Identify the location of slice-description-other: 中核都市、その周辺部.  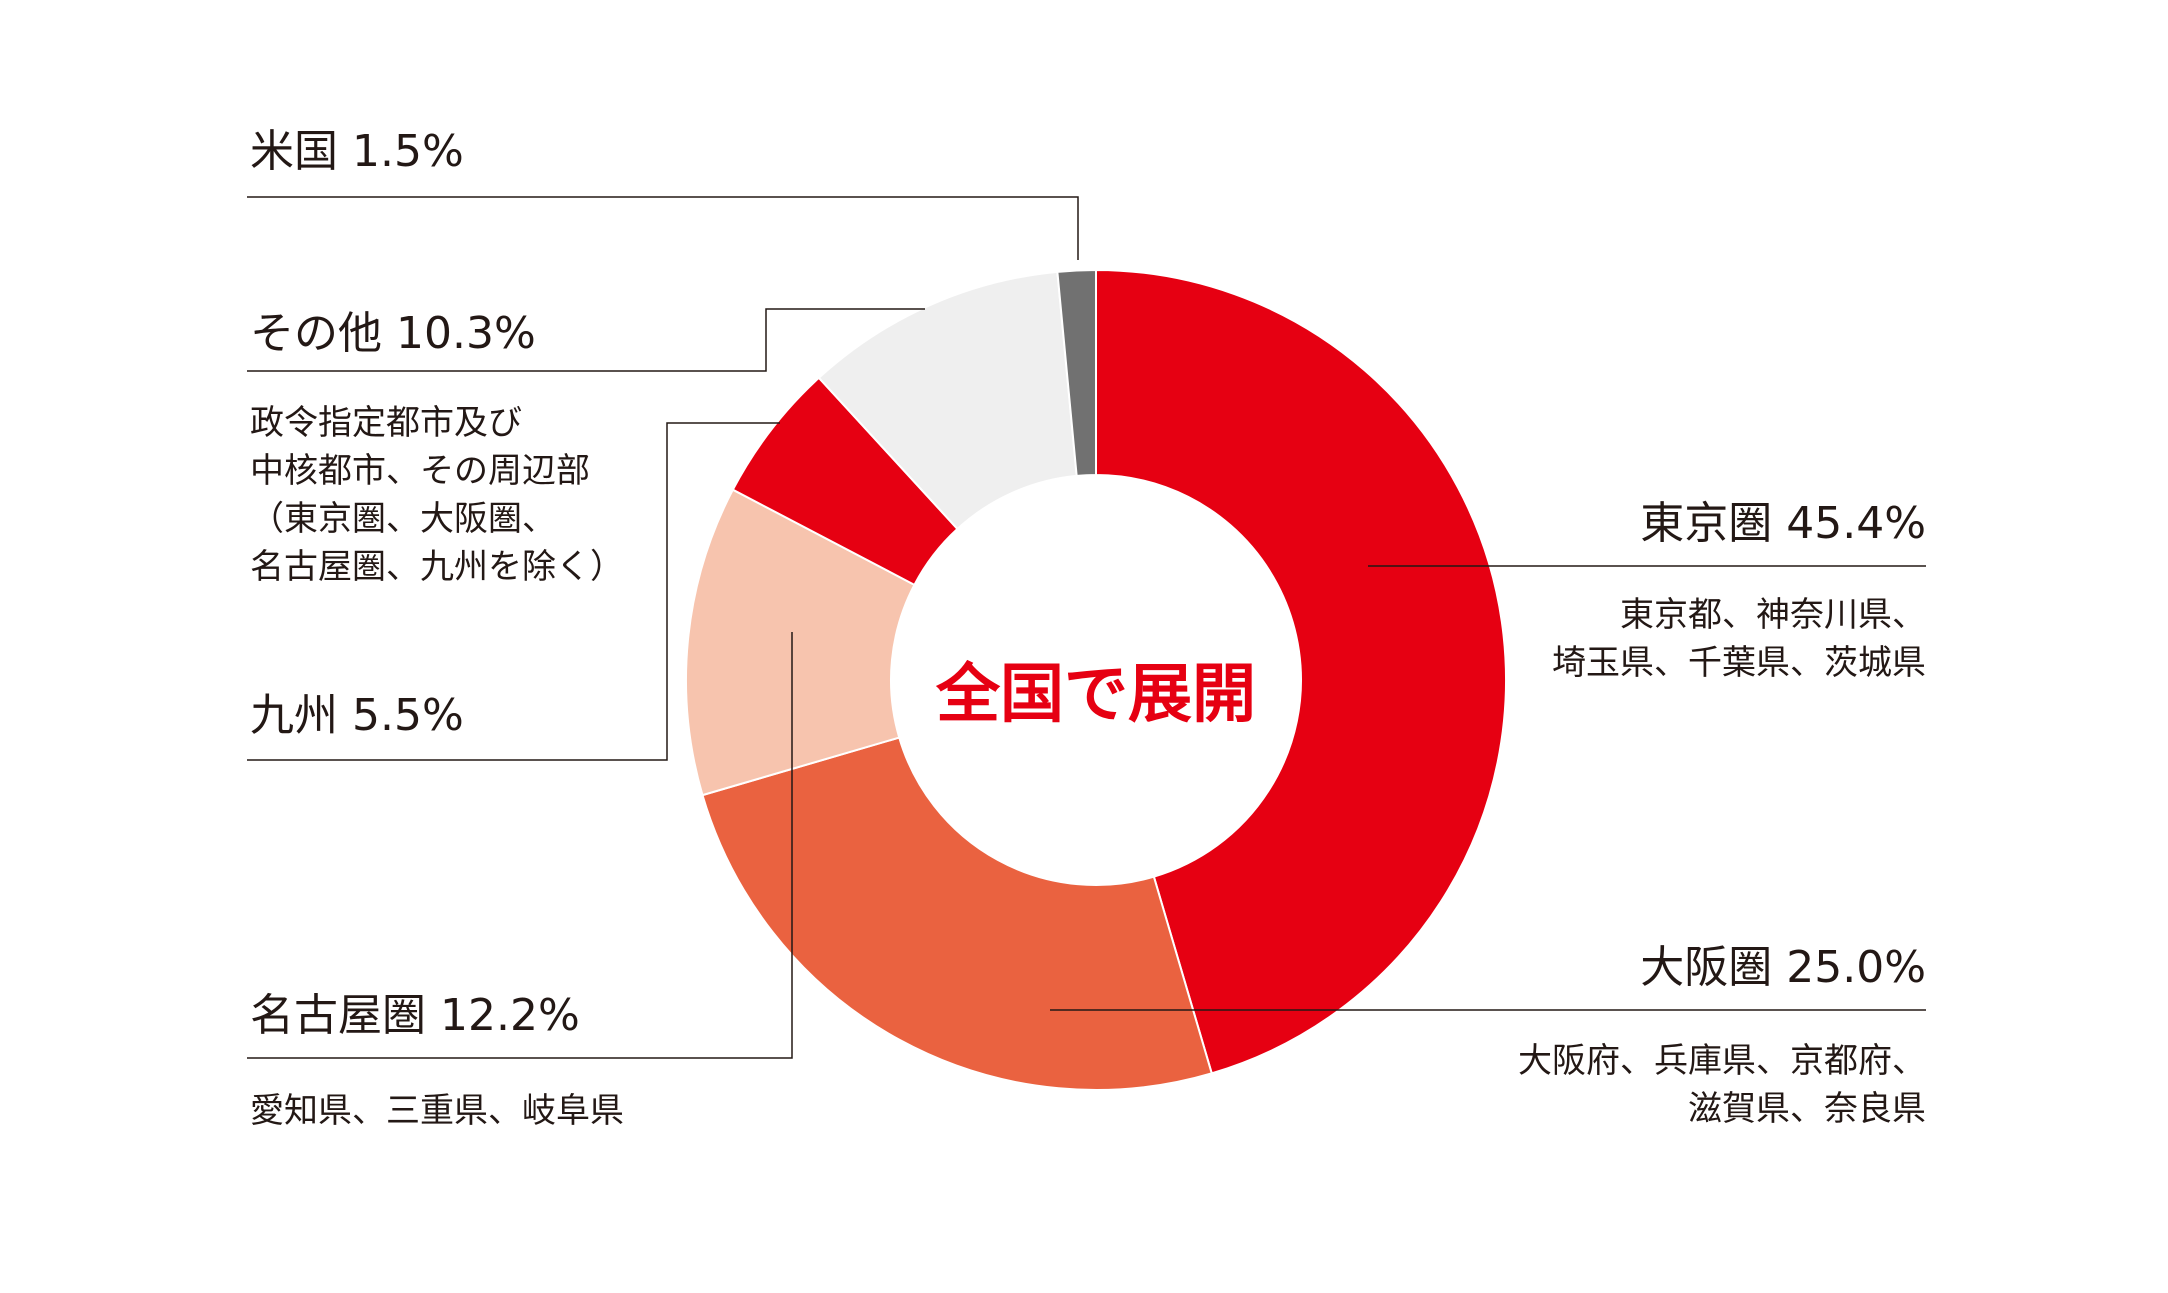
(420, 471).